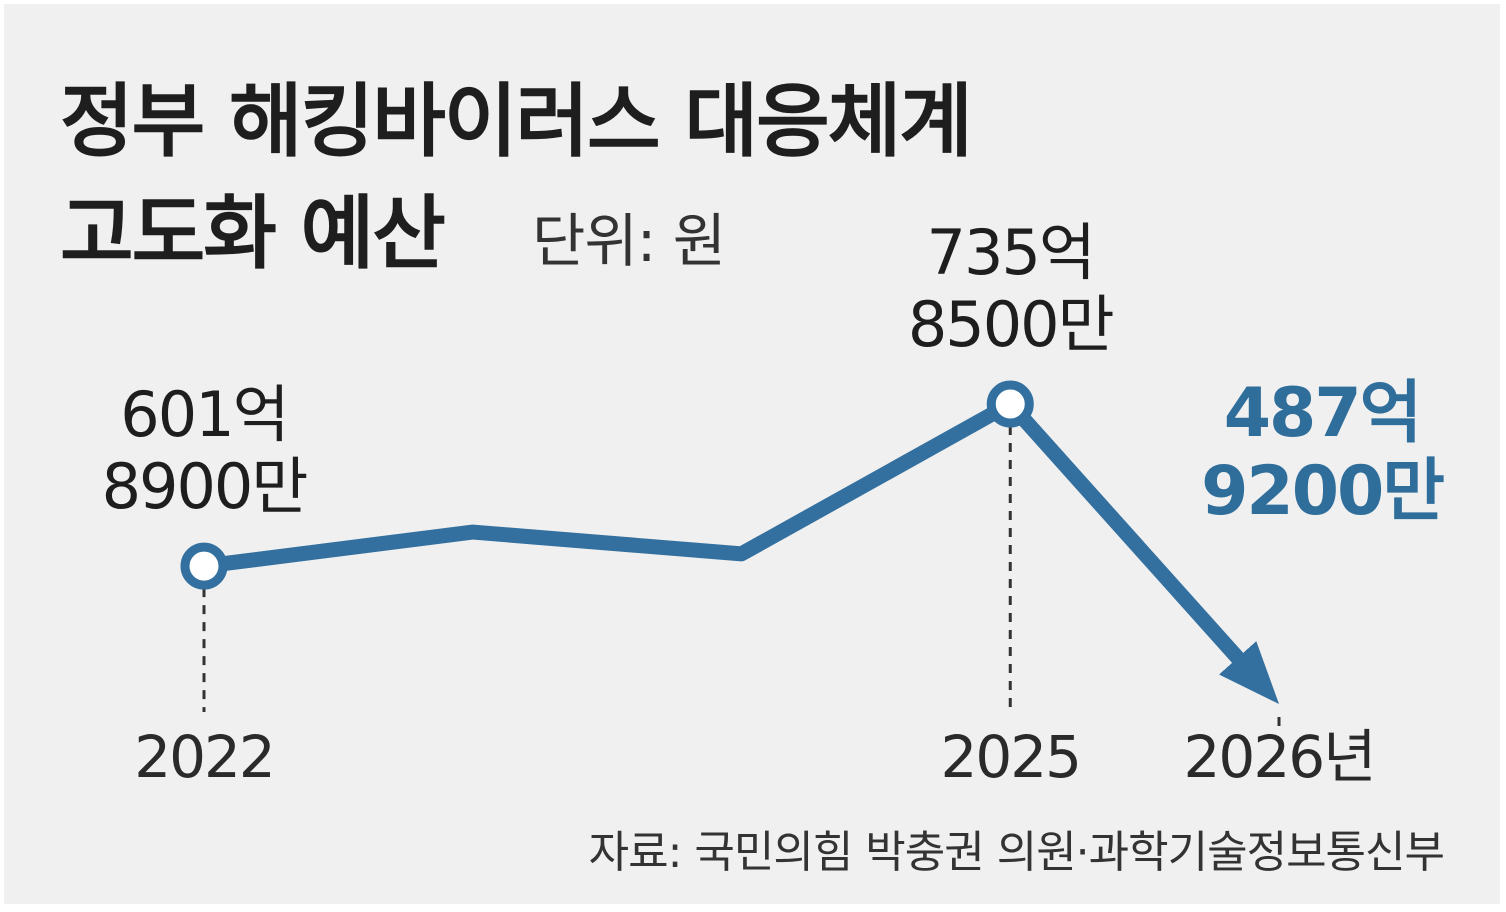  What do you see at coordinates (1140, 550) in the screenshot?
I see `decline-arrow` at bounding box center [1140, 550].